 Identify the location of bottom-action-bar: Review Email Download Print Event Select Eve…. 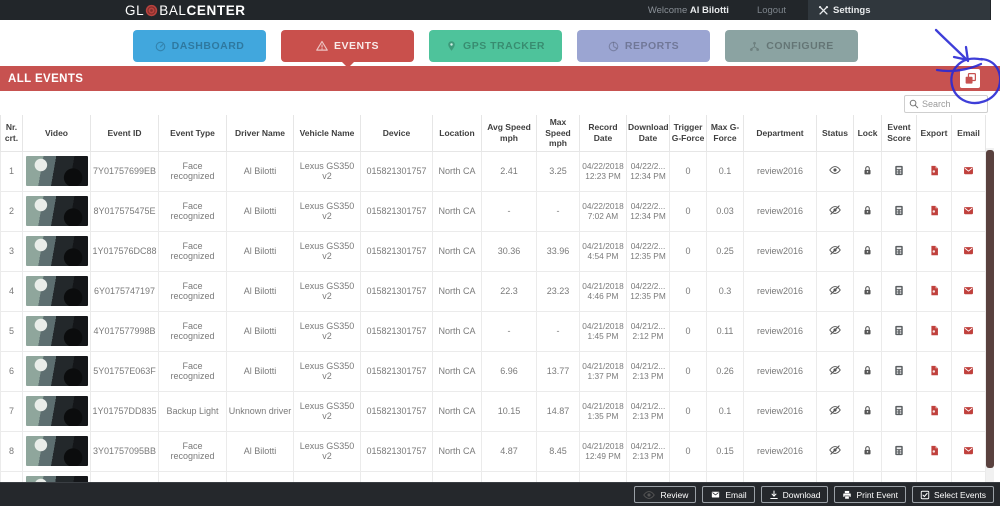
(500, 494).